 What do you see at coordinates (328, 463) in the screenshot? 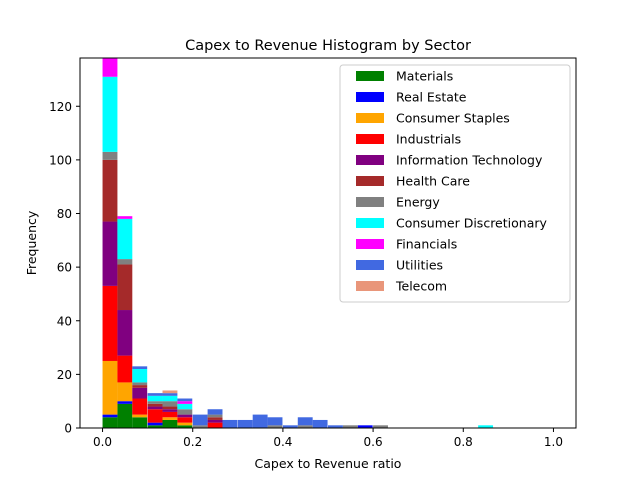
I see `x-axis-label: Capex to Revenue ratio` at bounding box center [328, 463].